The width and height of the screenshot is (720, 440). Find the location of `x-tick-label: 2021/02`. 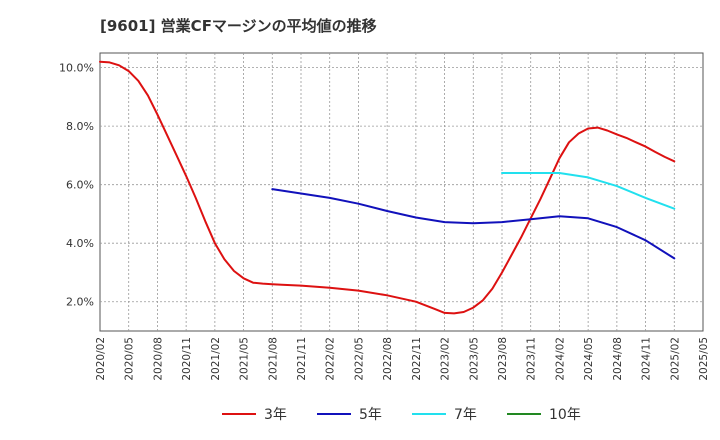

x-tick-label: 2021/02 is located at coordinates (216, 359).